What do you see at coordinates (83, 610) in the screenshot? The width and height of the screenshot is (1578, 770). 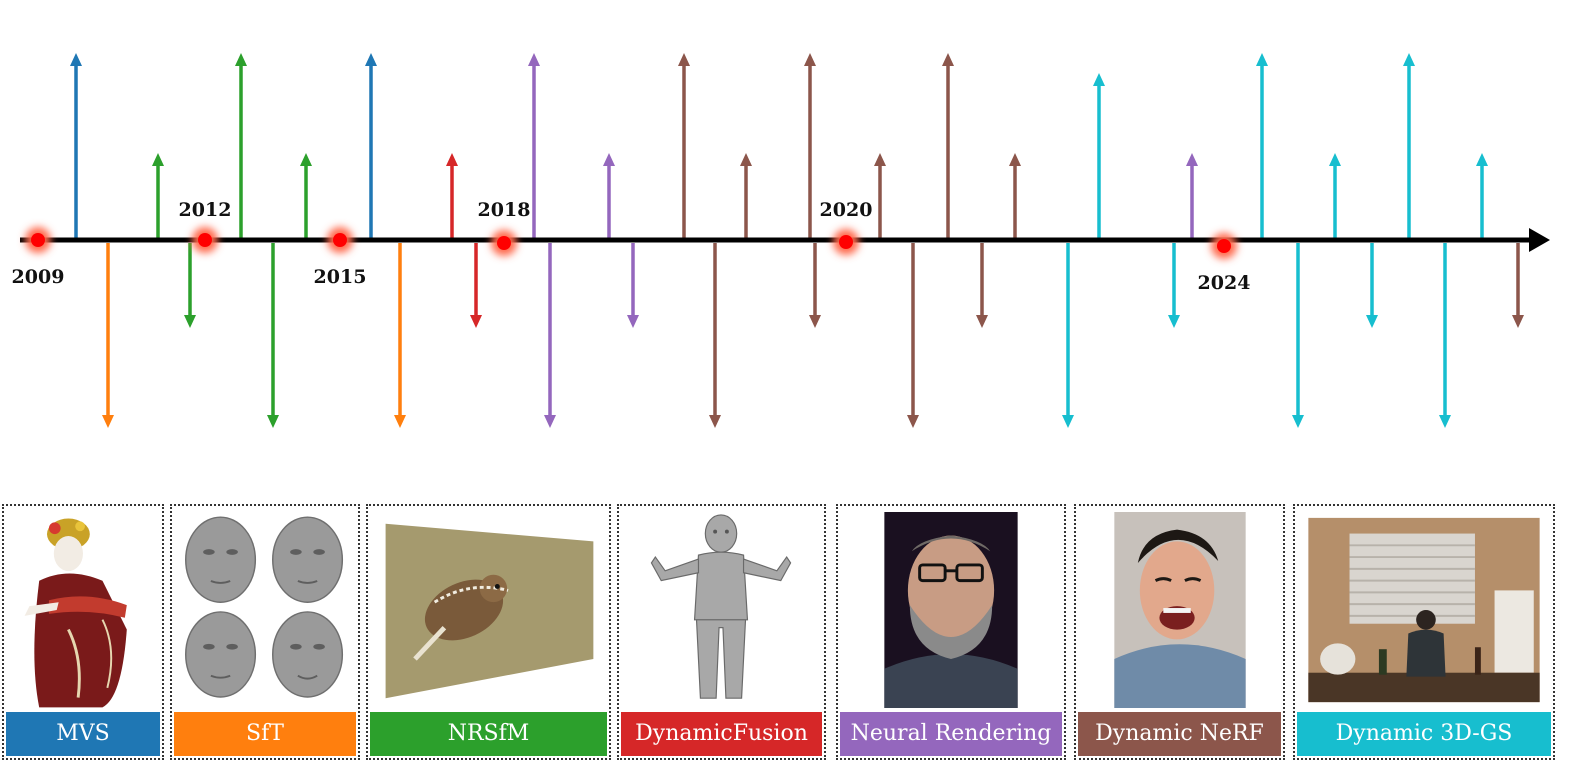 I see `kimono-figure-image` at bounding box center [83, 610].